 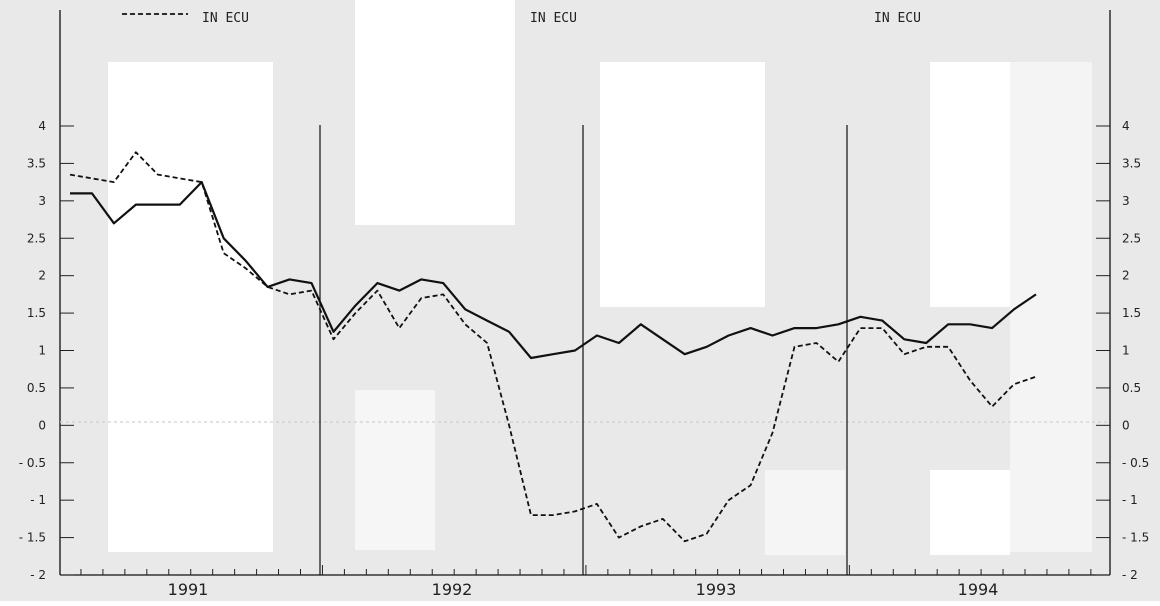 What do you see at coordinates (188, 589) in the screenshot?
I see `year-label-1991: 1991` at bounding box center [188, 589].